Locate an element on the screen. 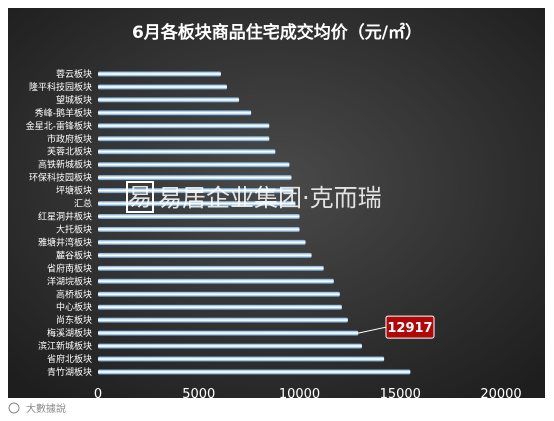 The image size is (554, 421). category-label: 金星北-雷锋板块 is located at coordinates (59, 126).